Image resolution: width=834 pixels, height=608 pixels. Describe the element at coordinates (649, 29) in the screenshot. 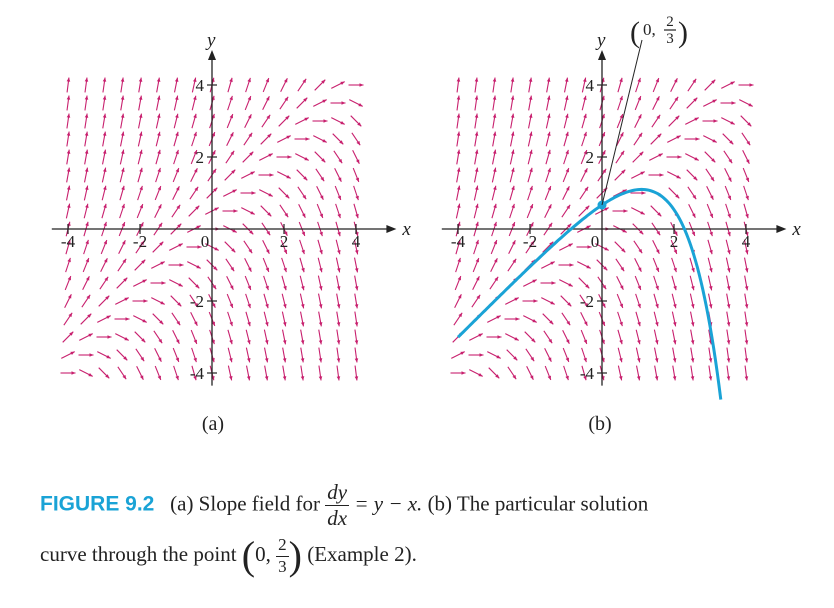

I see `point-label-x: 0,` at that location.